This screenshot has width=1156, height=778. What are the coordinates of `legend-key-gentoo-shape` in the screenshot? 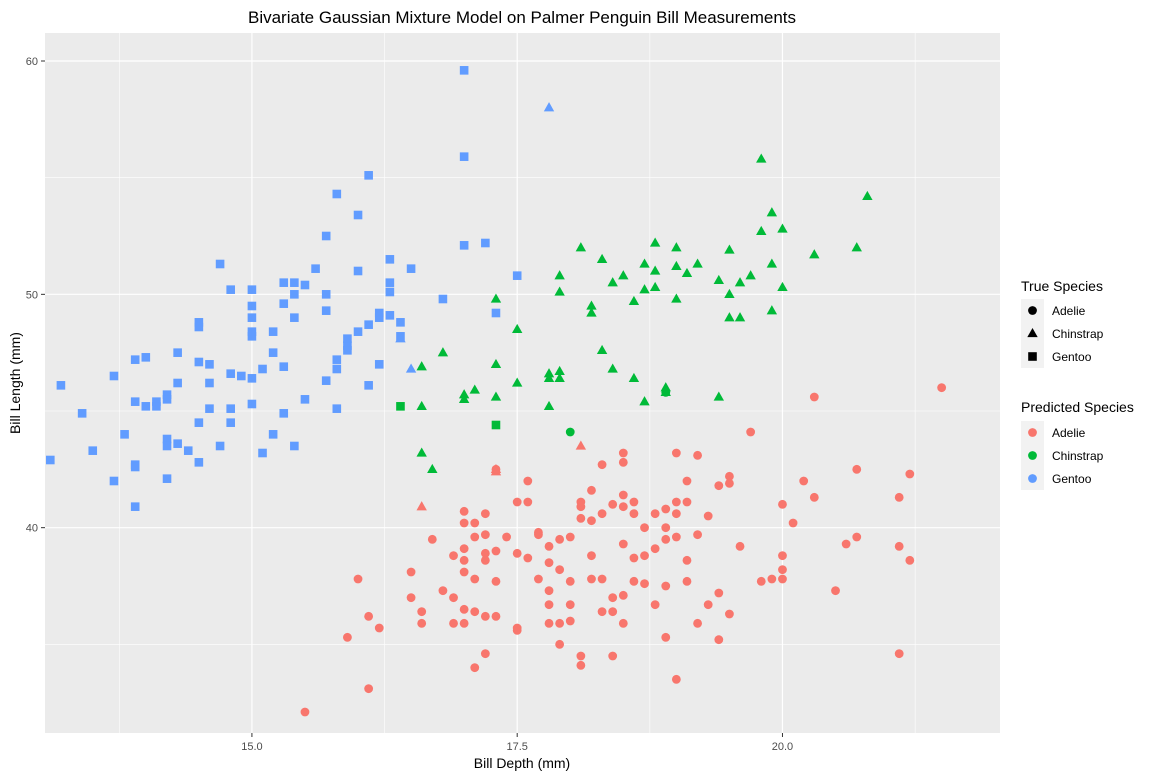 It's located at (1032, 356).